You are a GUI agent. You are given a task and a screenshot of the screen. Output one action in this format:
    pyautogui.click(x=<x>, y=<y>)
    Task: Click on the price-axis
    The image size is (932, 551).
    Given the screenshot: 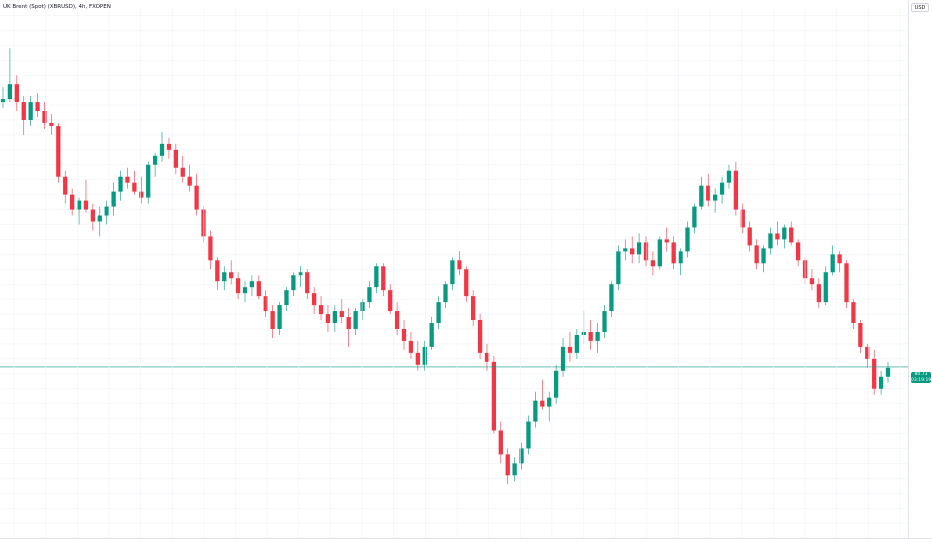 What is the action you would take?
    pyautogui.click(x=920, y=269)
    